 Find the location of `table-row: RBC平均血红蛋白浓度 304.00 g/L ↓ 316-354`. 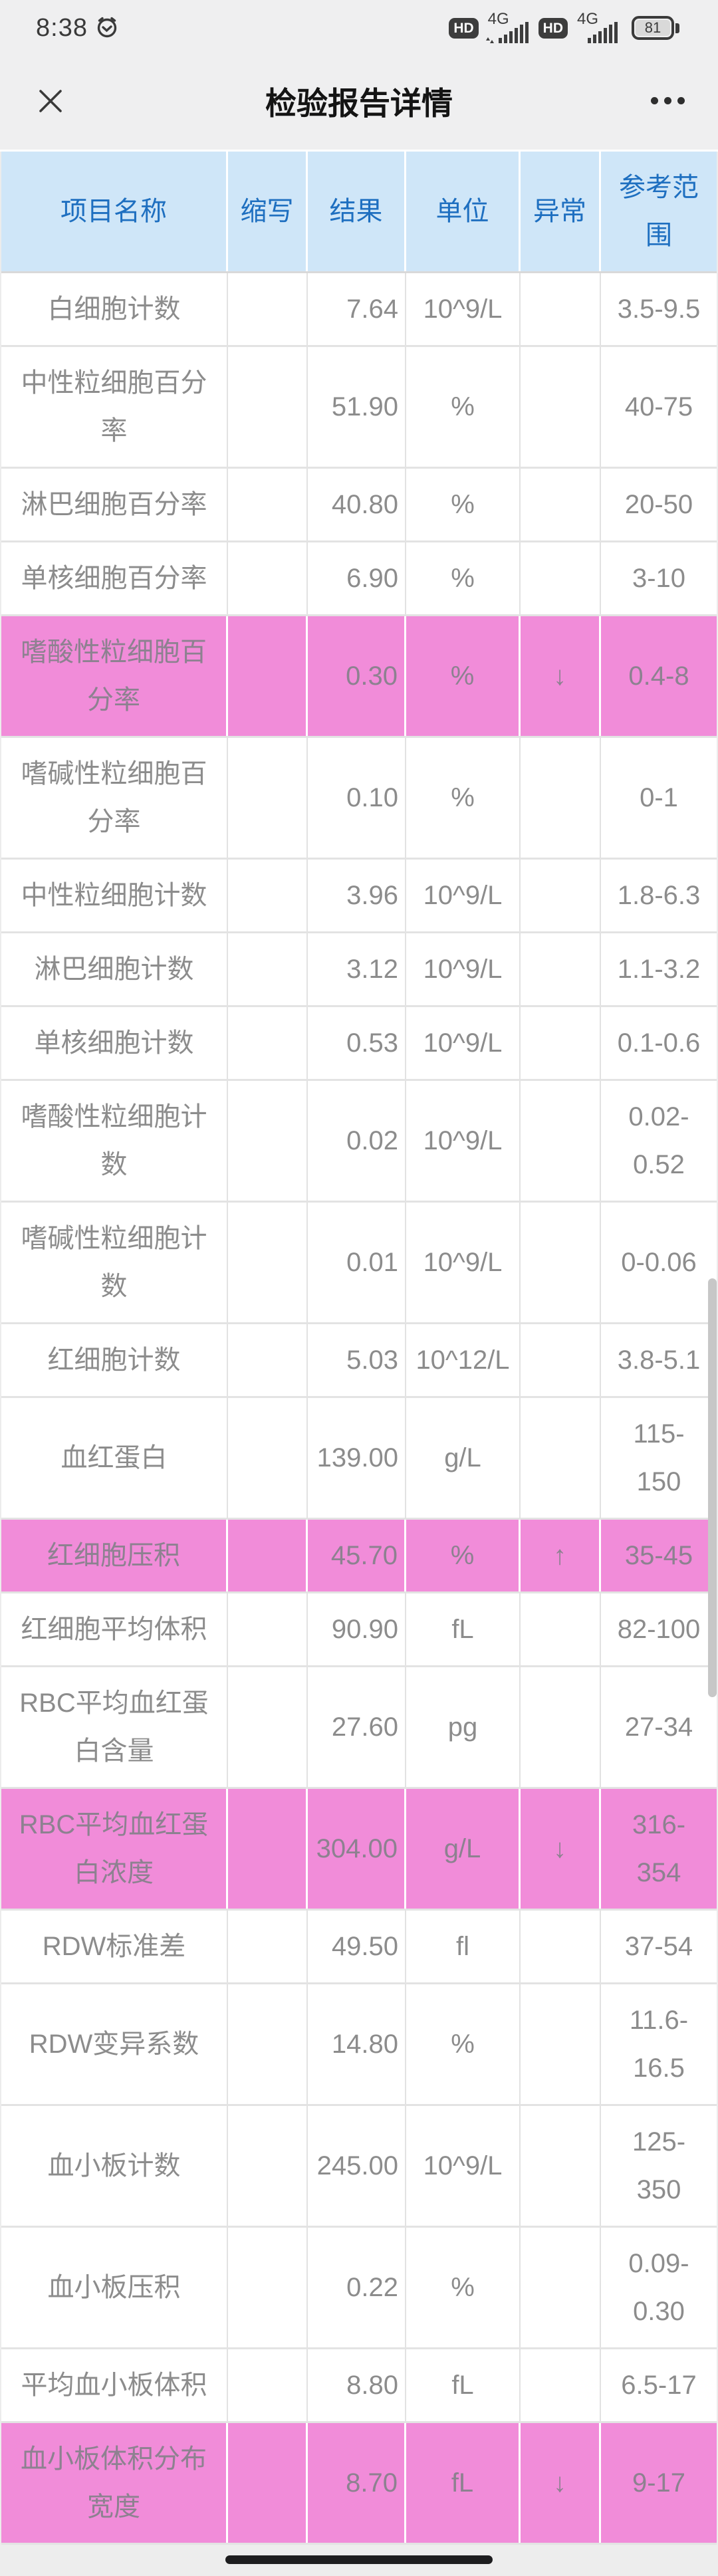

table-row: RBC平均血红蛋白浓度 304.00 g/L ↓ 316-354 is located at coordinates (359, 1850).